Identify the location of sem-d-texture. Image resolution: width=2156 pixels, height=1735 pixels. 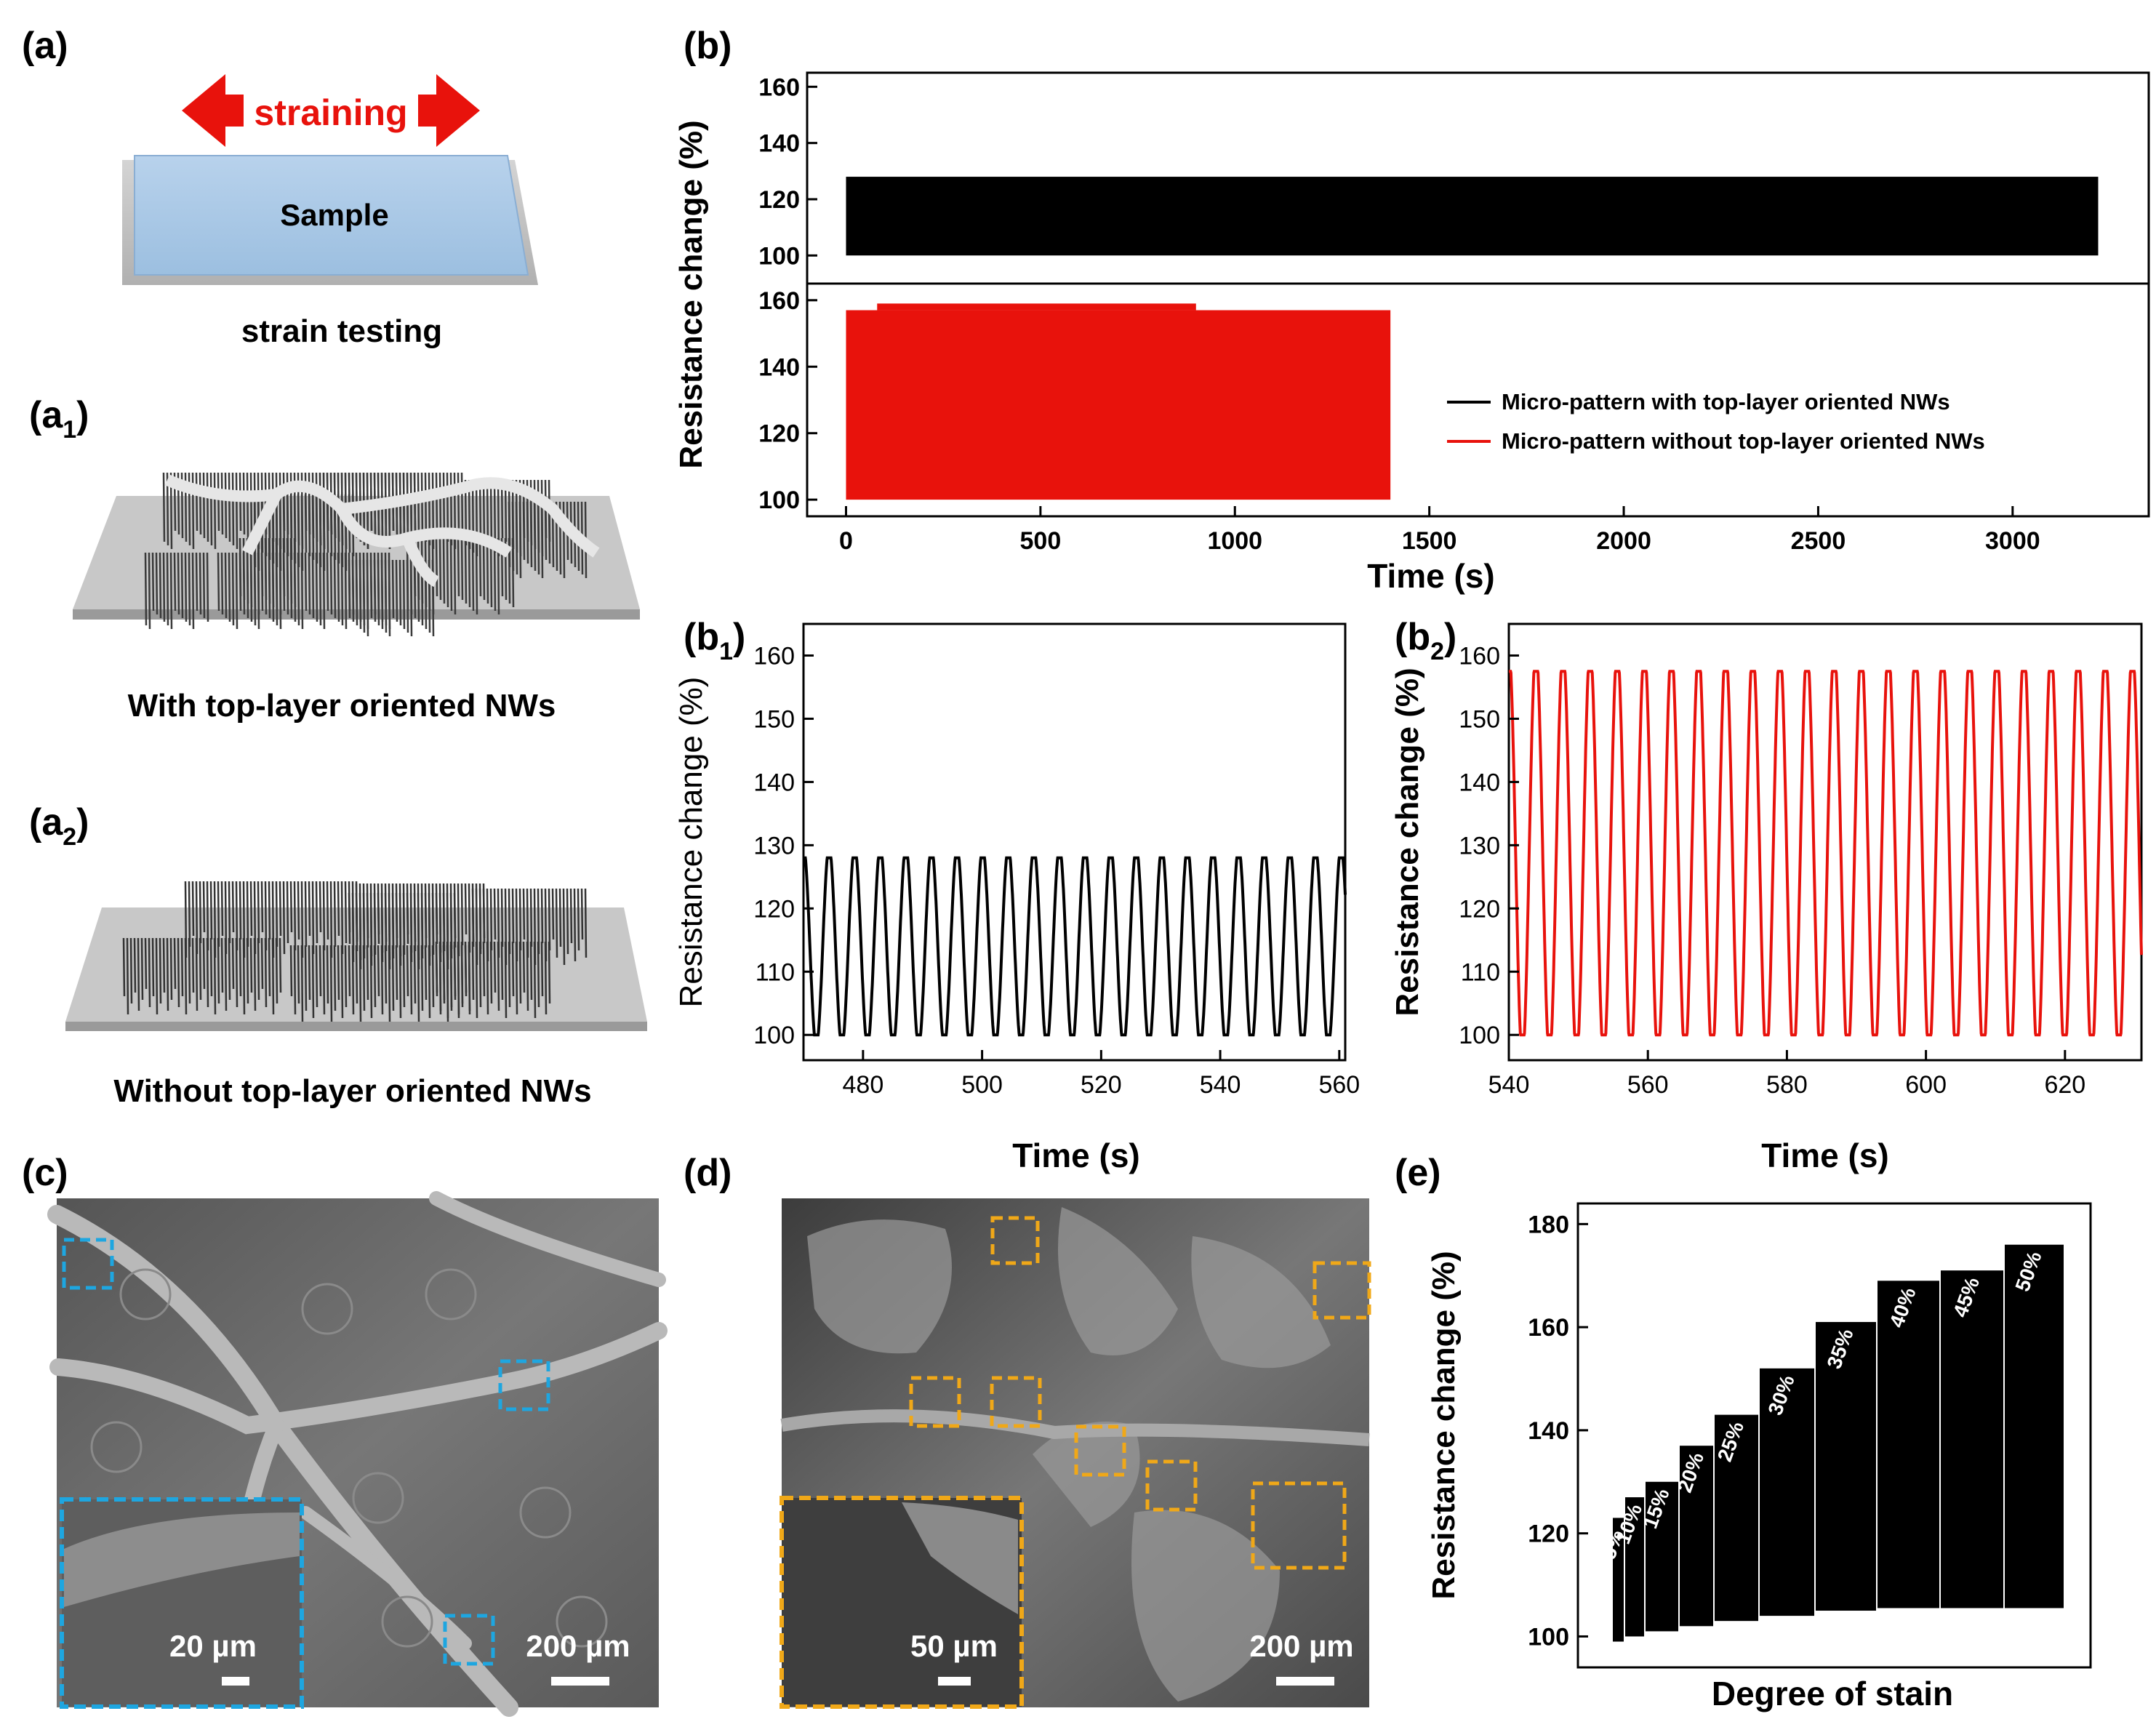
(1075, 1454).